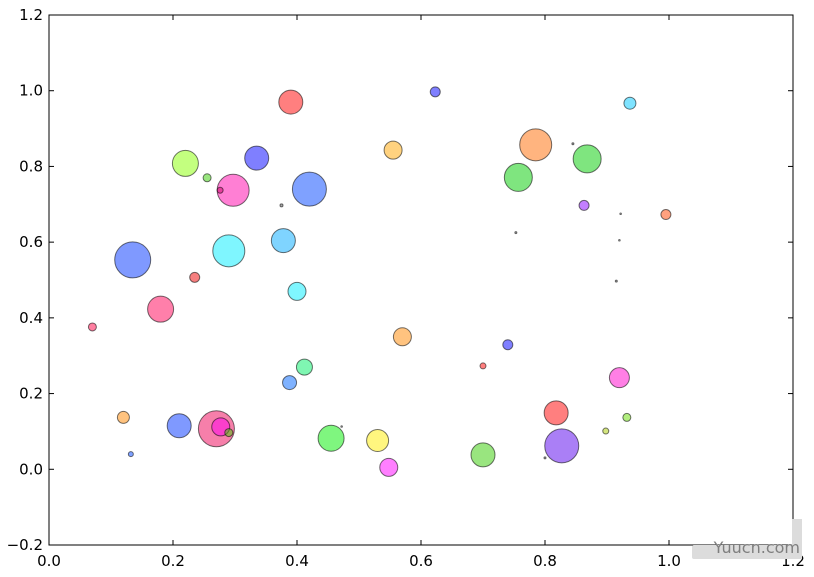 The width and height of the screenshot is (814, 577). I want to click on x-tick-label: 0.0, so click(49, 561).